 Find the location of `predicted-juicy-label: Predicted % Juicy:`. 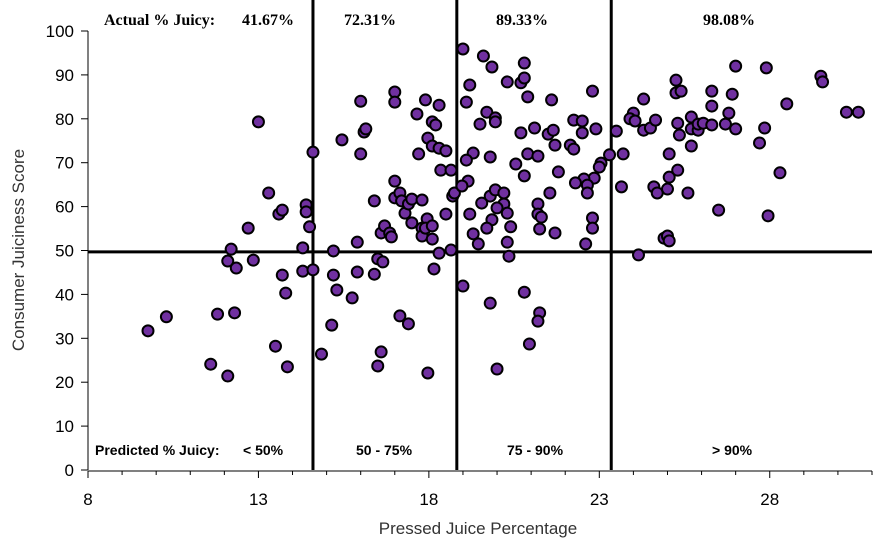

predicted-juicy-label: Predicted % Juicy: is located at coordinates (157, 450).